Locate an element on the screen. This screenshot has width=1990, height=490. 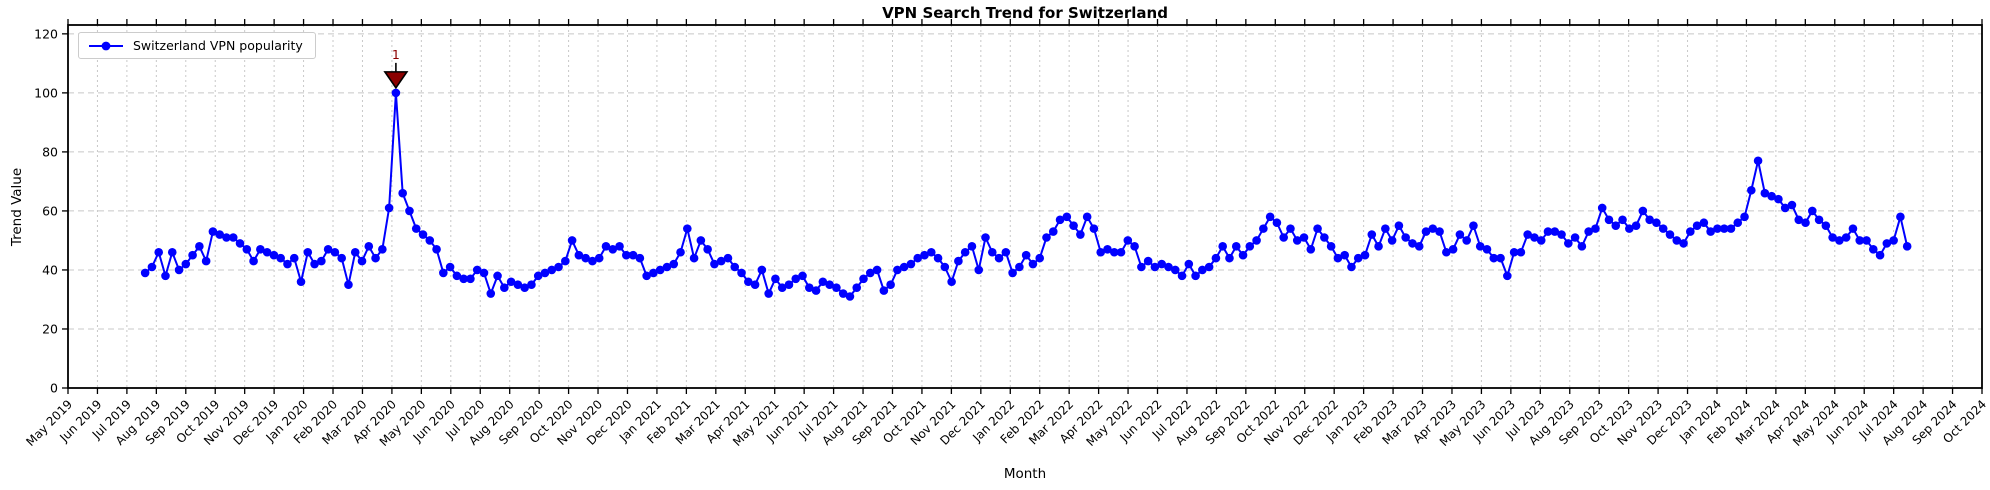
chart-title: VPN Search Trend for Switzerland is located at coordinates (1025, 13).